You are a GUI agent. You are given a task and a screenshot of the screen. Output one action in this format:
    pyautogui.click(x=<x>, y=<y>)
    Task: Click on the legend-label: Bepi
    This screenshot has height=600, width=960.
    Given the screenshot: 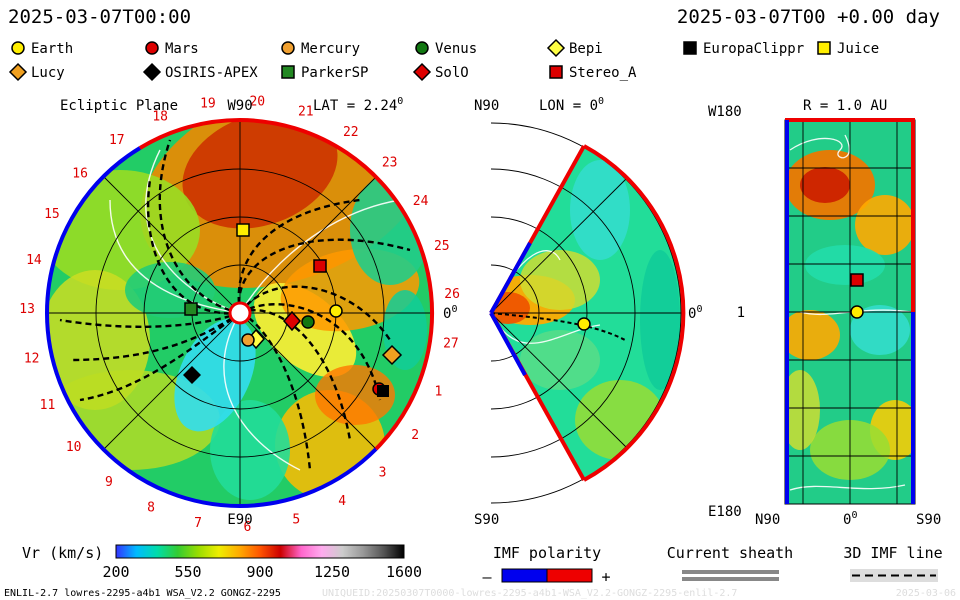 What is the action you would take?
    pyautogui.click(x=586, y=49)
    